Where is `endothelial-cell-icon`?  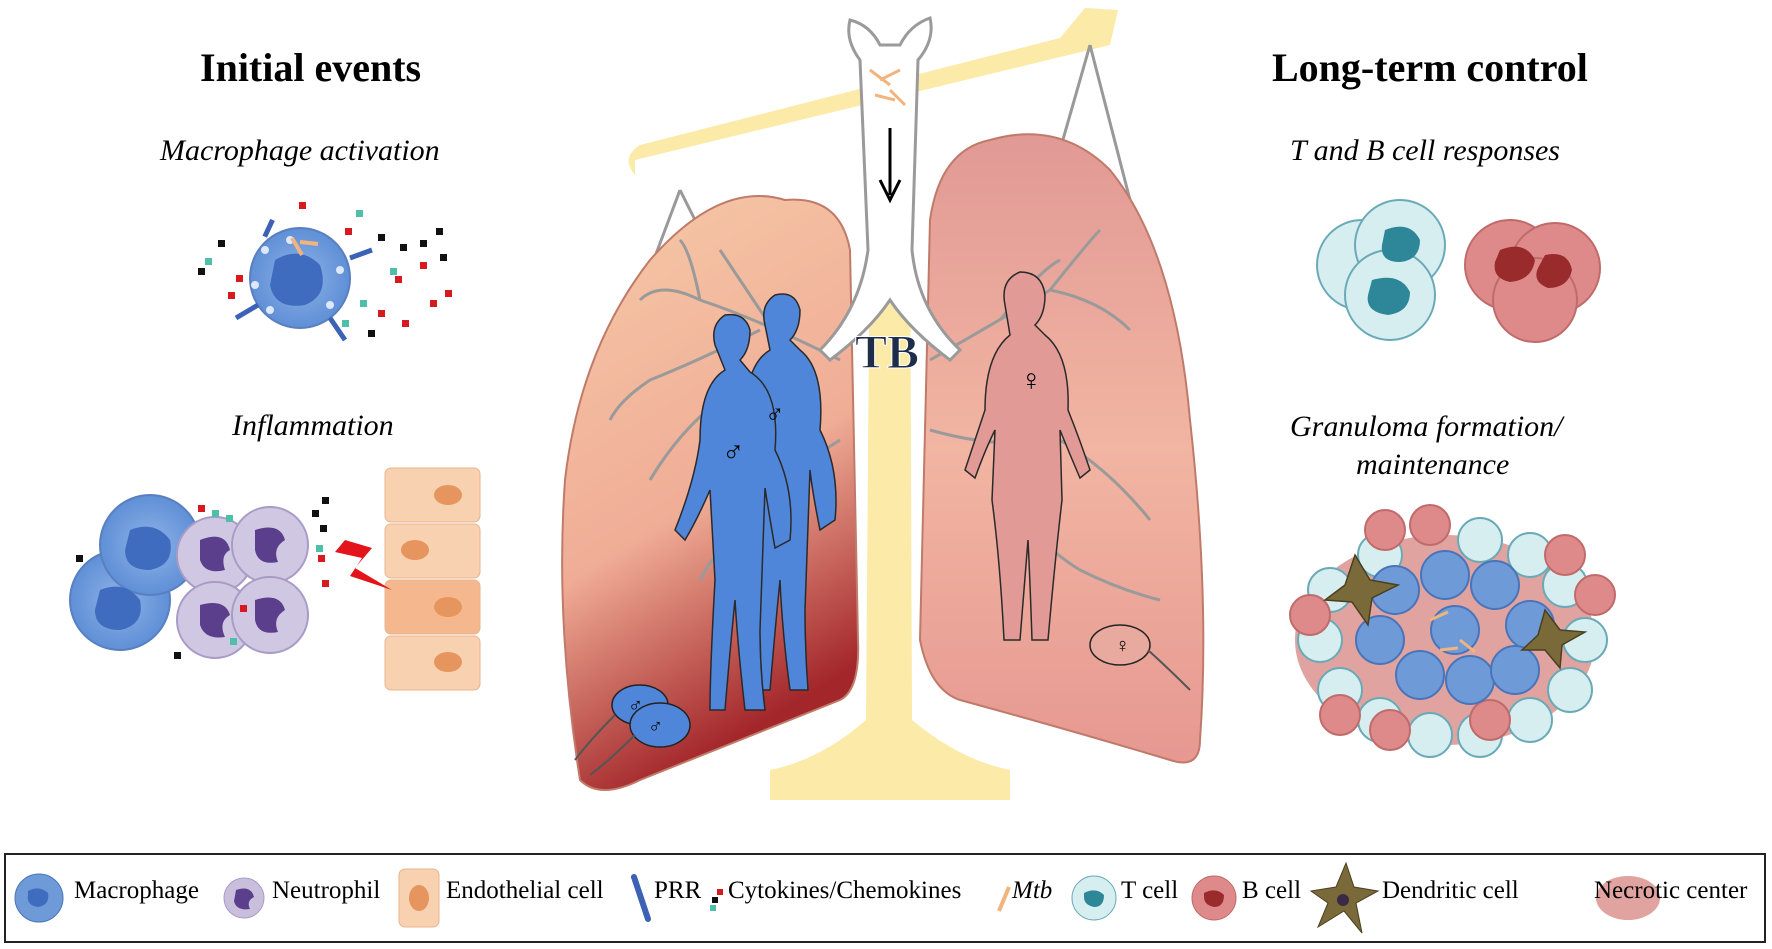
endothelial-cell-icon is located at coordinates (419, 898).